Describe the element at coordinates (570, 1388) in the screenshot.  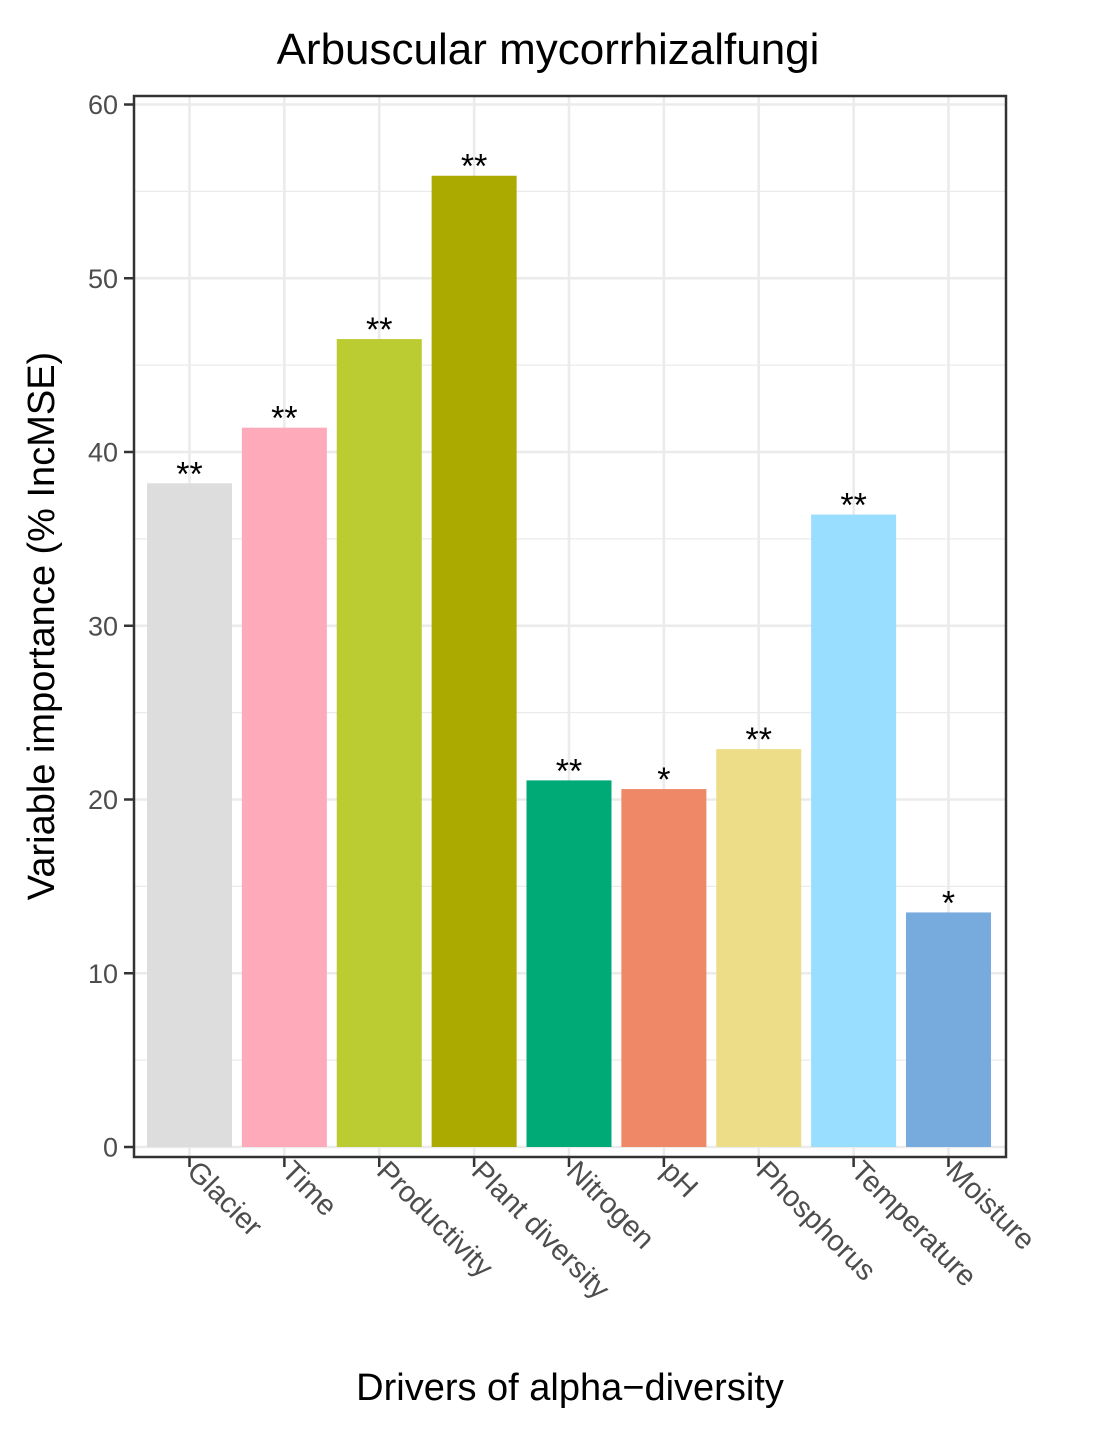
I see `x-axis-title: Drivers of alpha−diversity` at that location.